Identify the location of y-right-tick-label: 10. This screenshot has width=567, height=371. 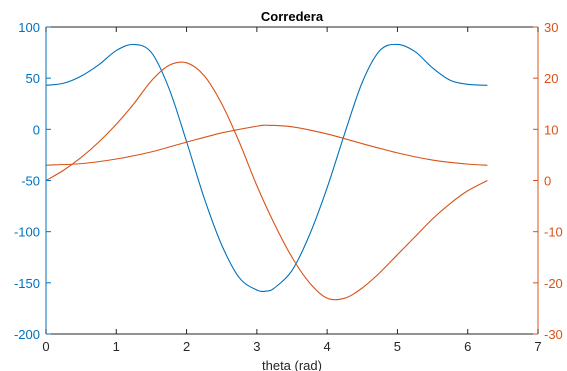
(551, 129).